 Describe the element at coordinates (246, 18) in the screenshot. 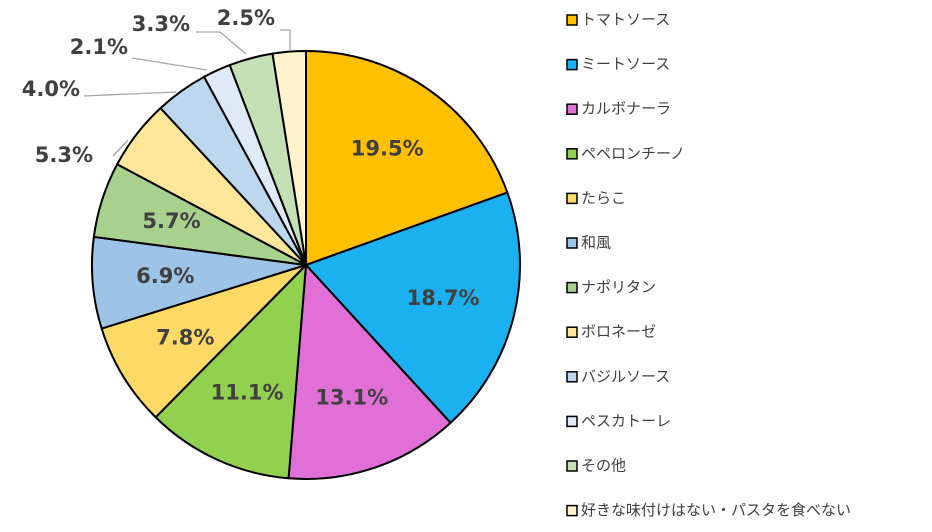

I see `data-label-11: 2.5%` at that location.